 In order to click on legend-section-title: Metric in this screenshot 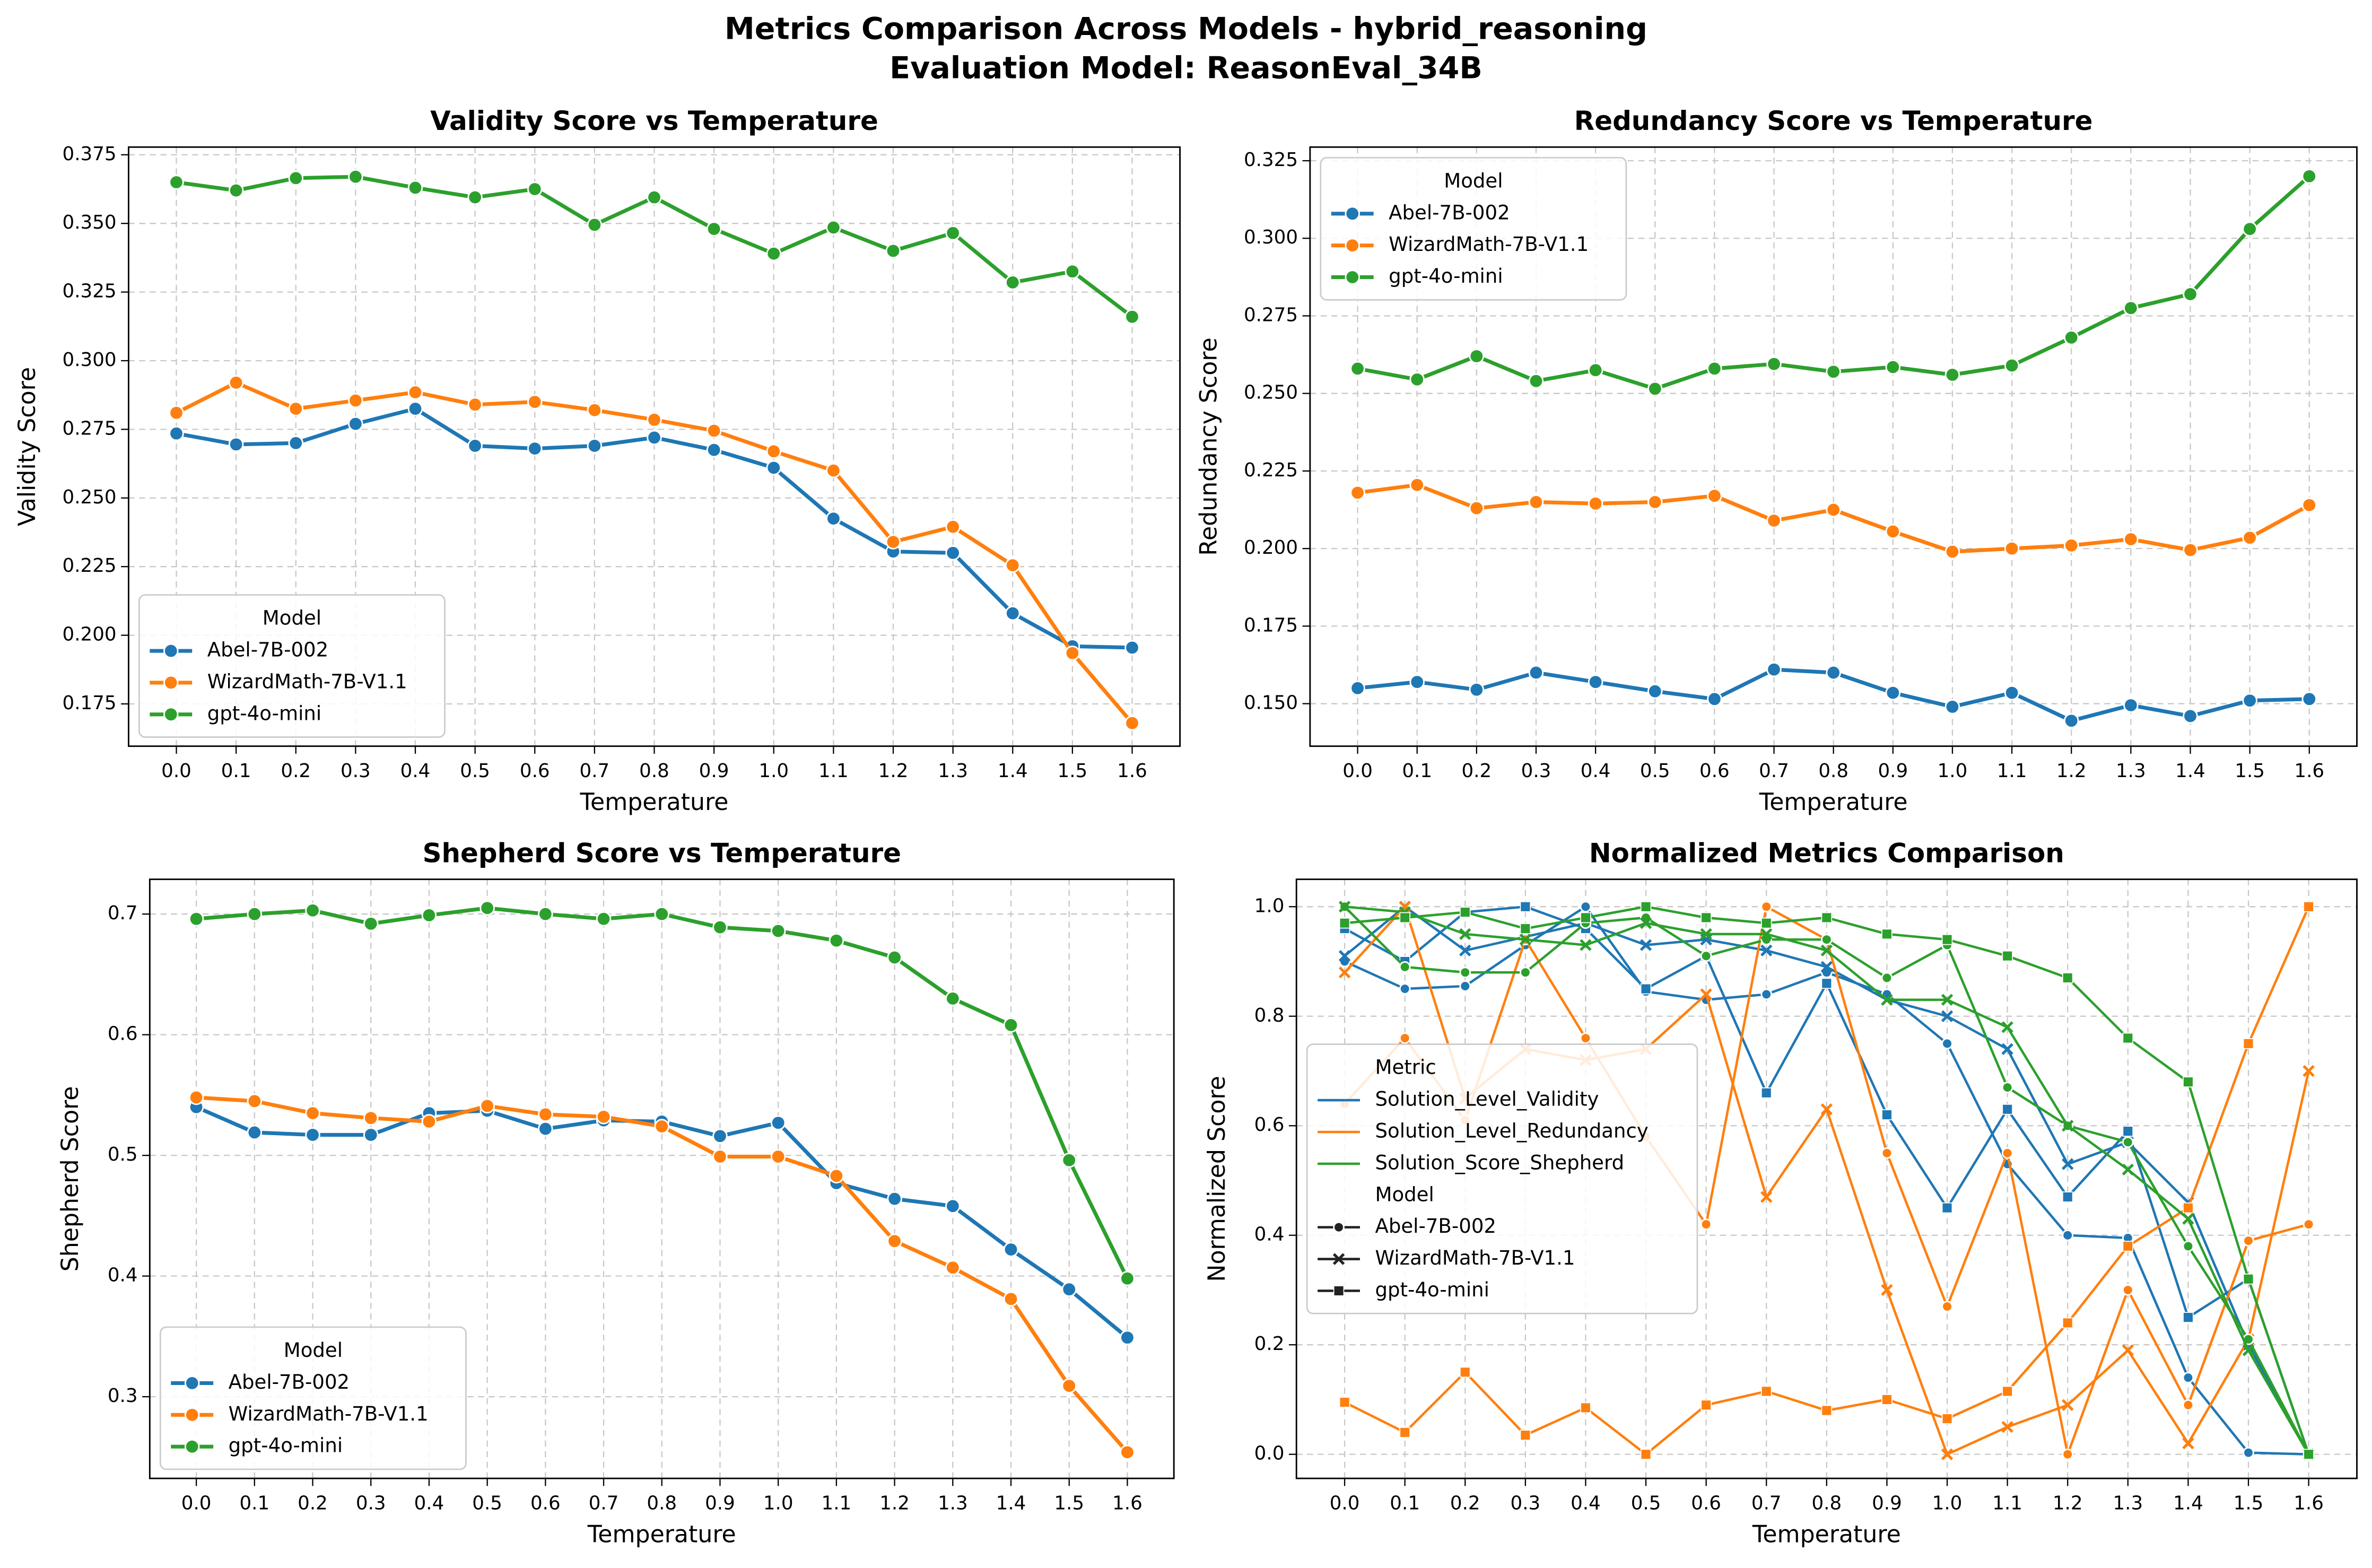, I will do `click(1405, 1067)`.